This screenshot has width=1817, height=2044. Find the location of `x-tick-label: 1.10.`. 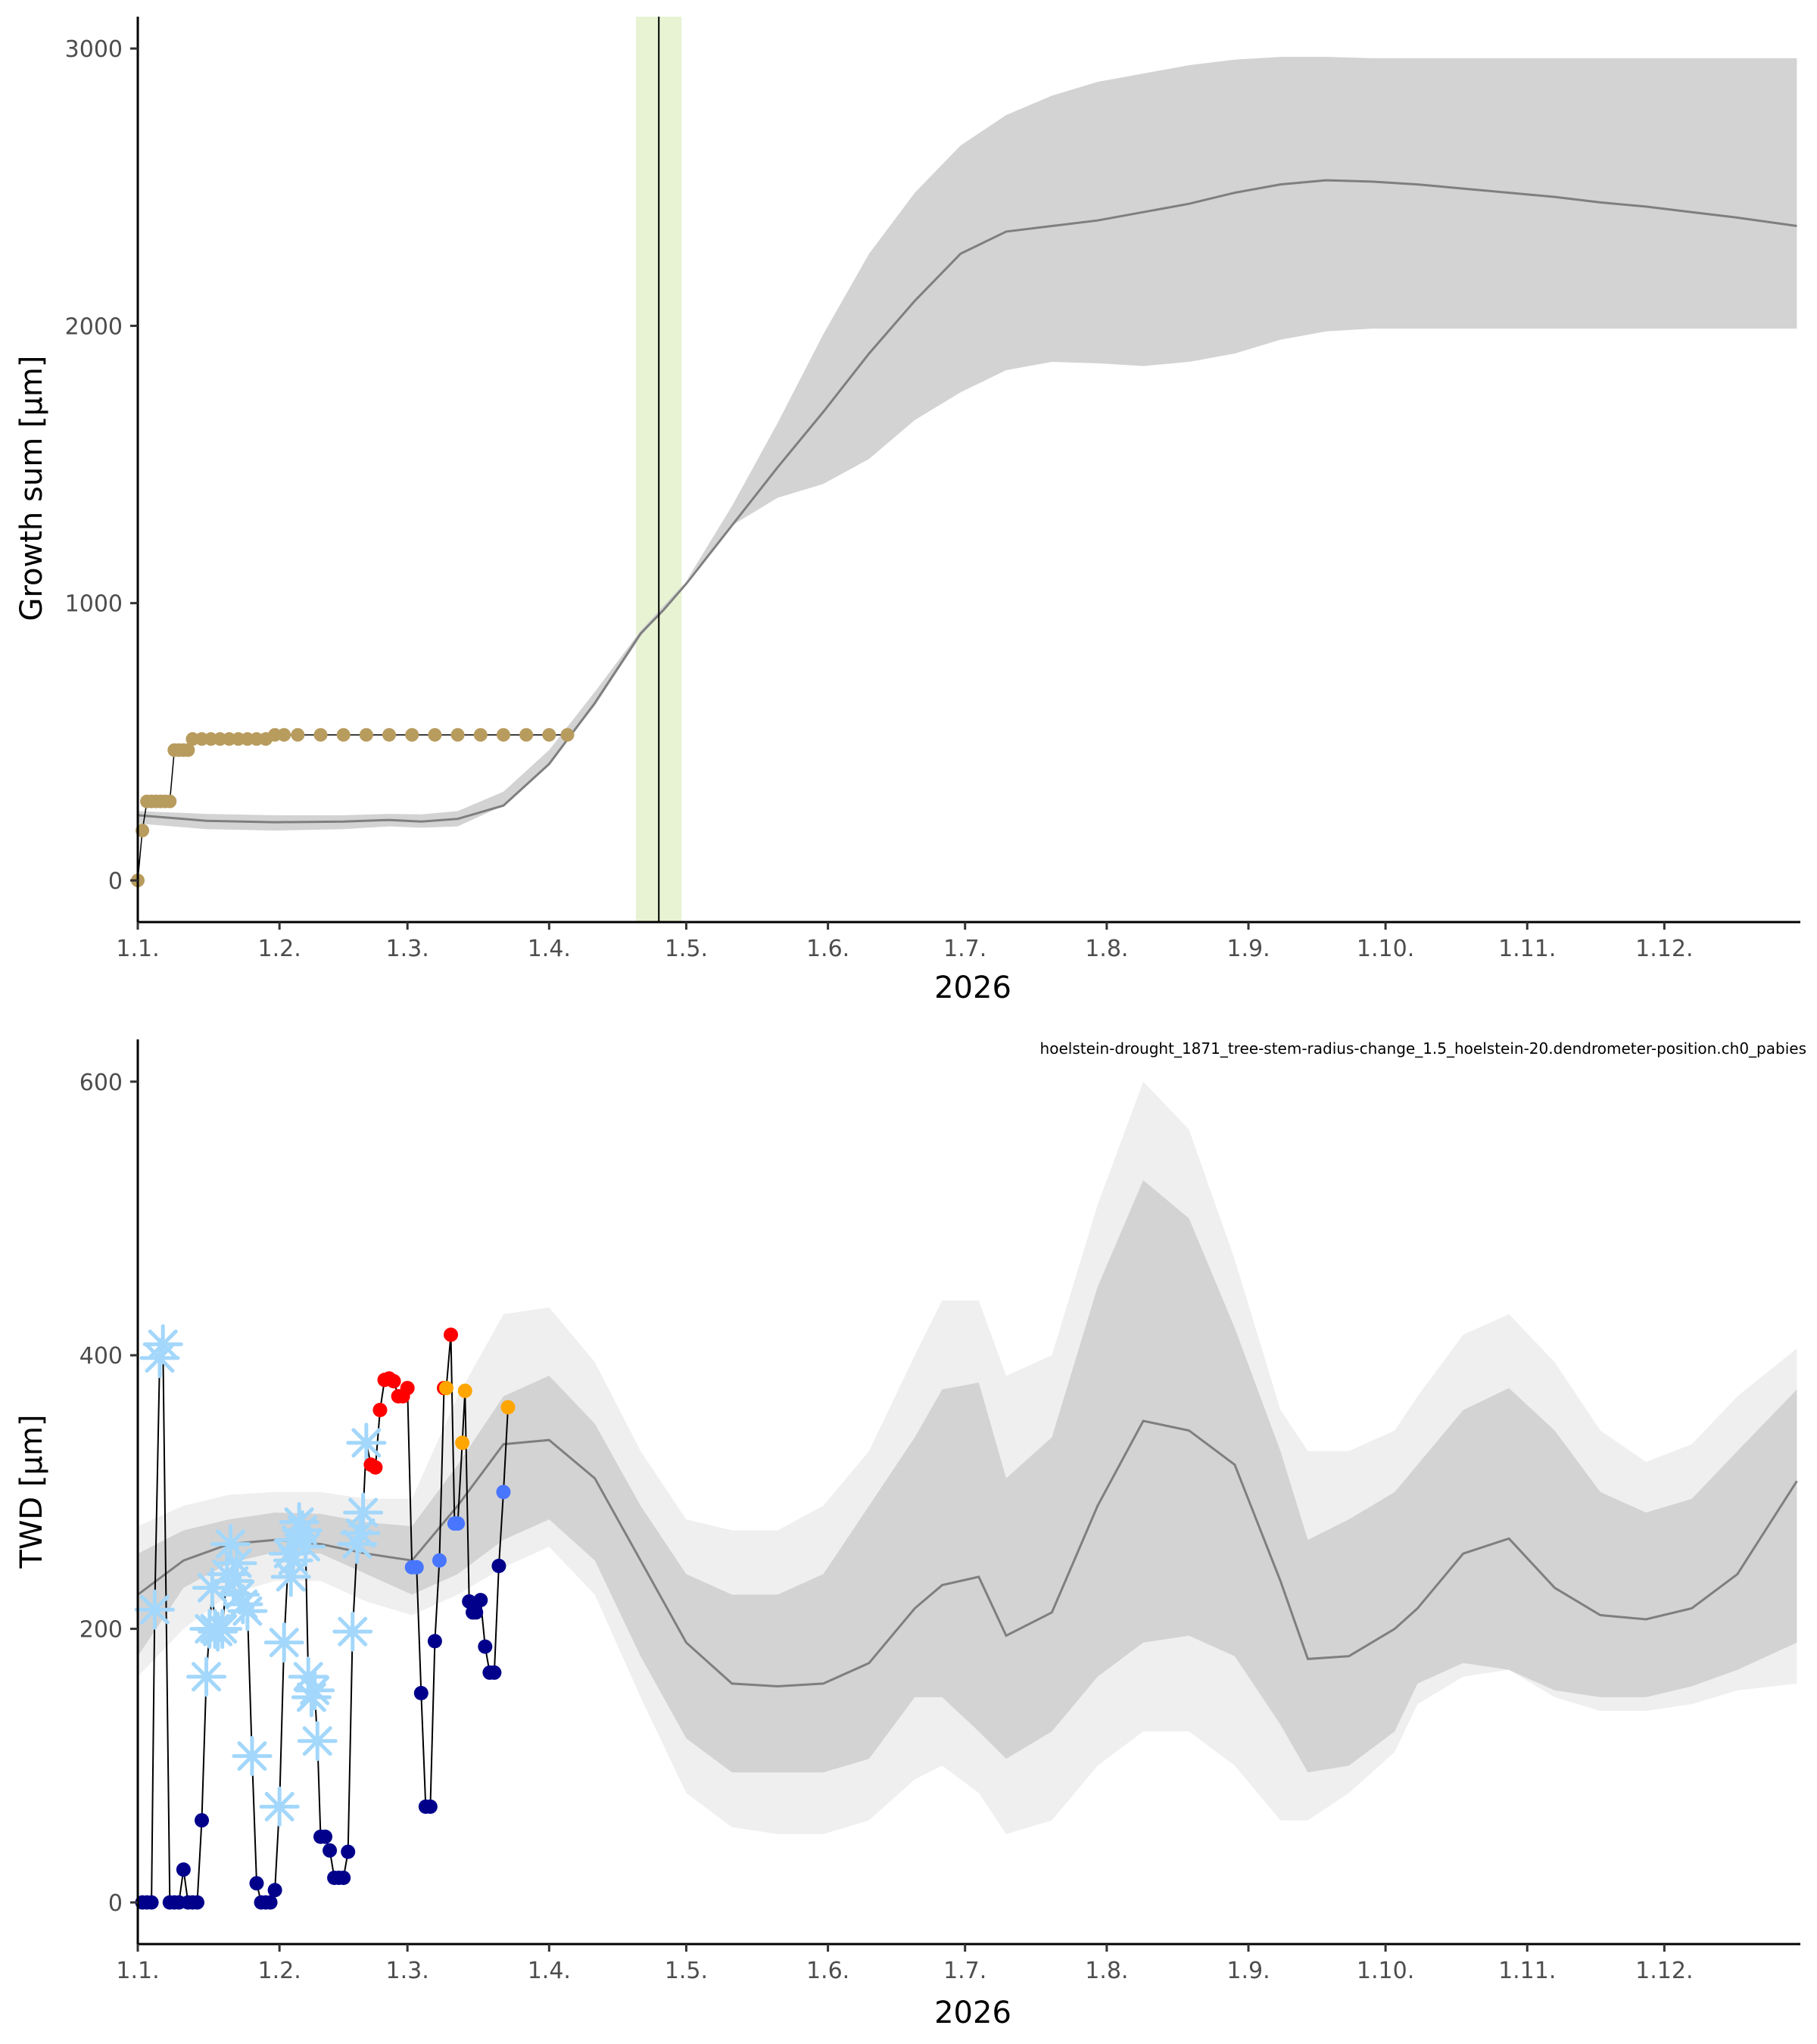

x-tick-label: 1.10. is located at coordinates (1385, 949).